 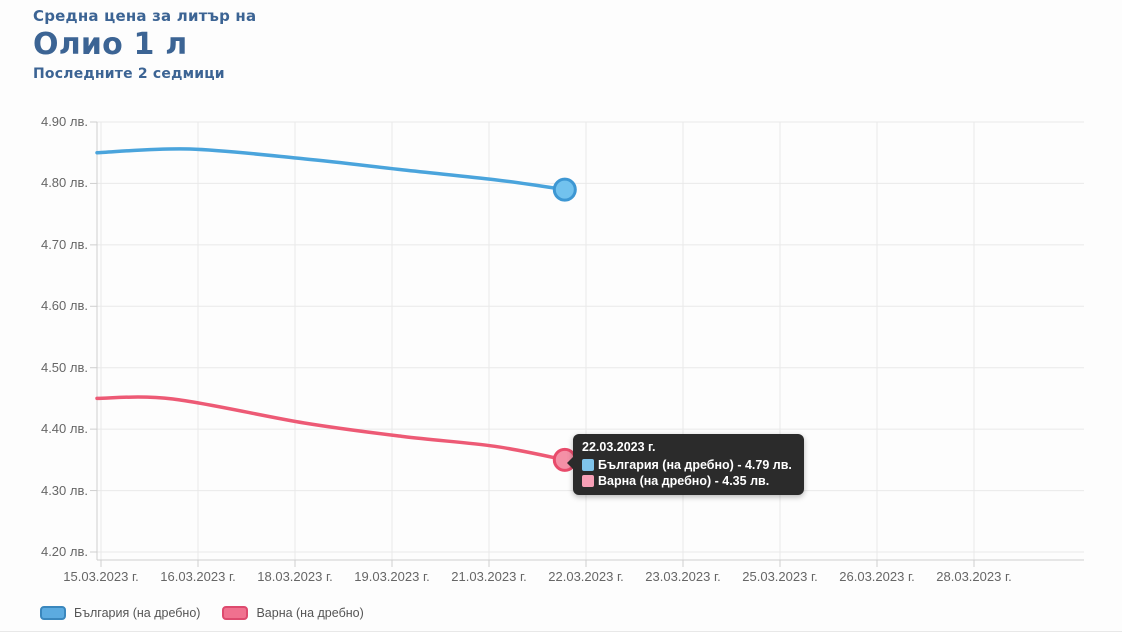 What do you see at coordinates (64, 306) in the screenshot?
I see `y-axis-tick-label: 4.60 лв.` at bounding box center [64, 306].